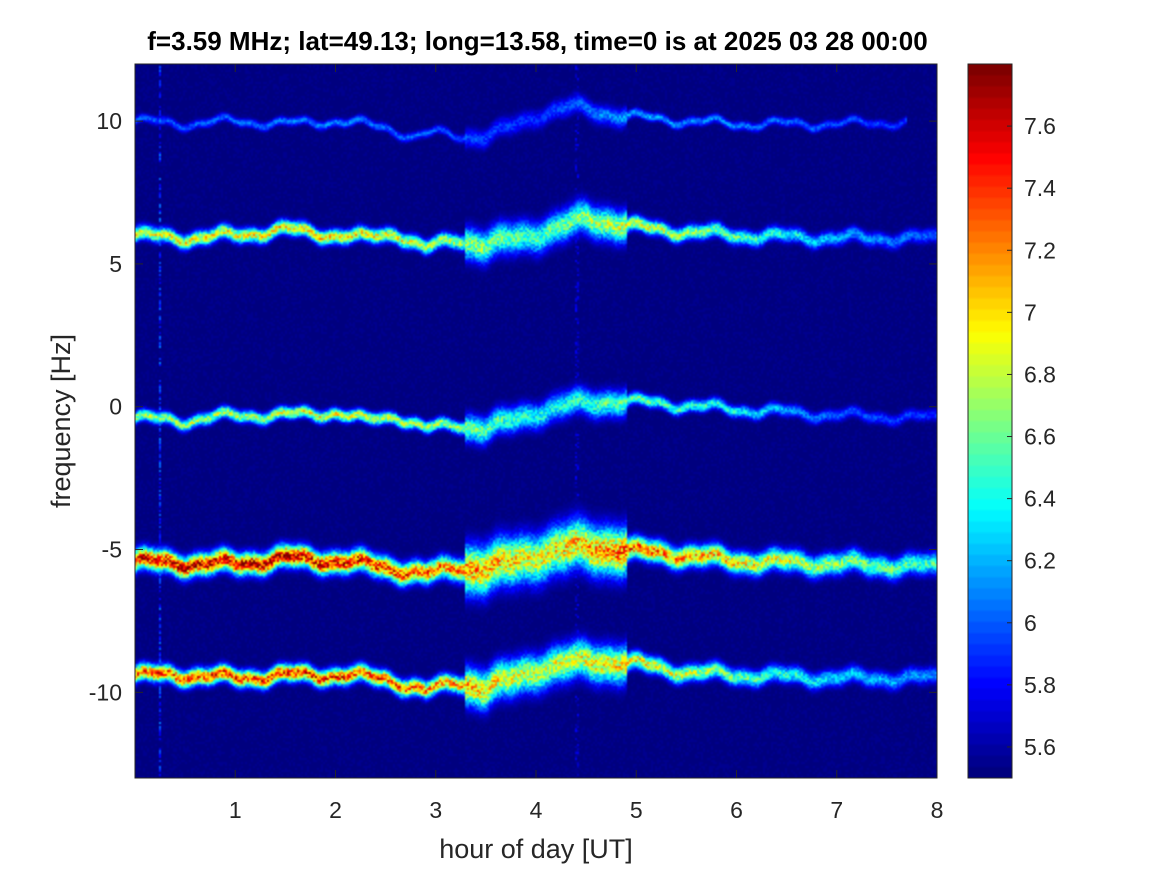 The width and height of the screenshot is (1167, 875). I want to click on colorbar-frame, so click(990, 421).